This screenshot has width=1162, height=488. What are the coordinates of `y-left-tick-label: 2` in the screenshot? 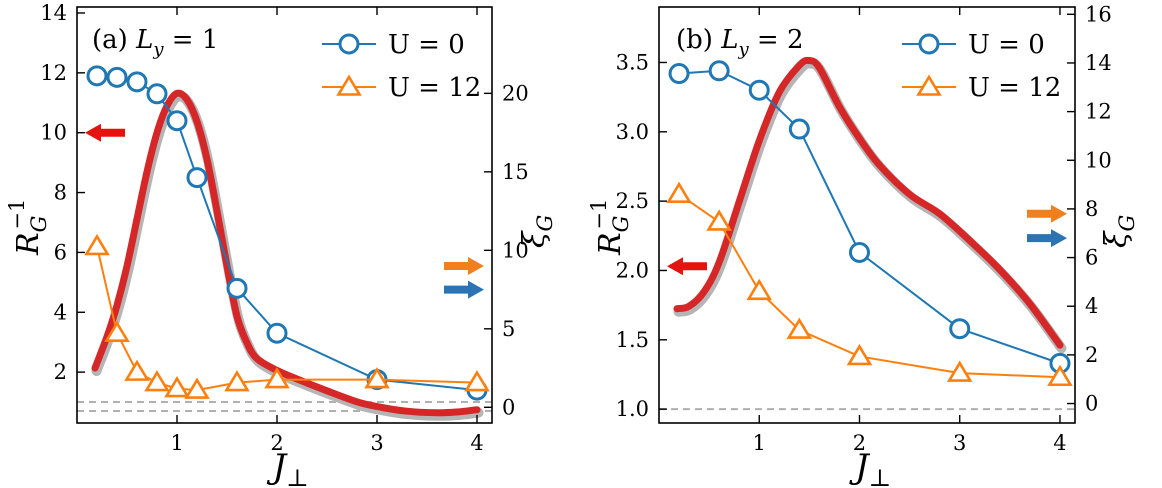 It's located at (60, 372).